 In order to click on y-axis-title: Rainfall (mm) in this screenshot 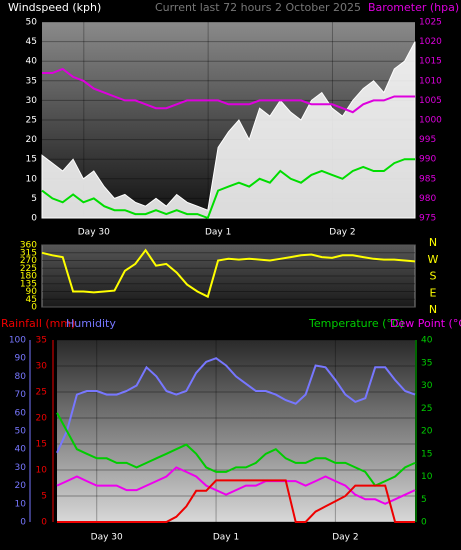, I will do `click(38, 323)`.